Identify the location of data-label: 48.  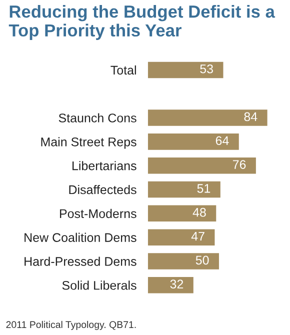
(199, 212).